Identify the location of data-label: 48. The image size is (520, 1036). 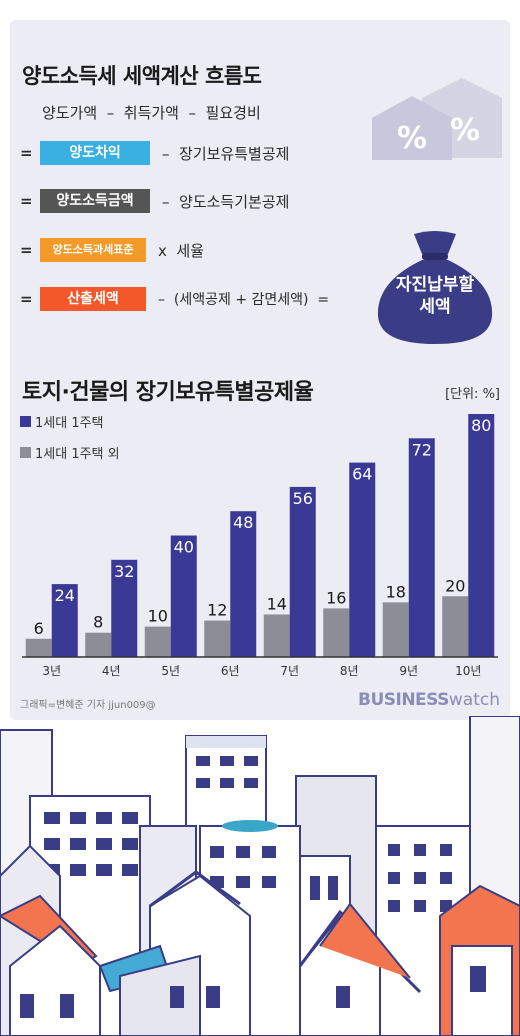
(243, 522).